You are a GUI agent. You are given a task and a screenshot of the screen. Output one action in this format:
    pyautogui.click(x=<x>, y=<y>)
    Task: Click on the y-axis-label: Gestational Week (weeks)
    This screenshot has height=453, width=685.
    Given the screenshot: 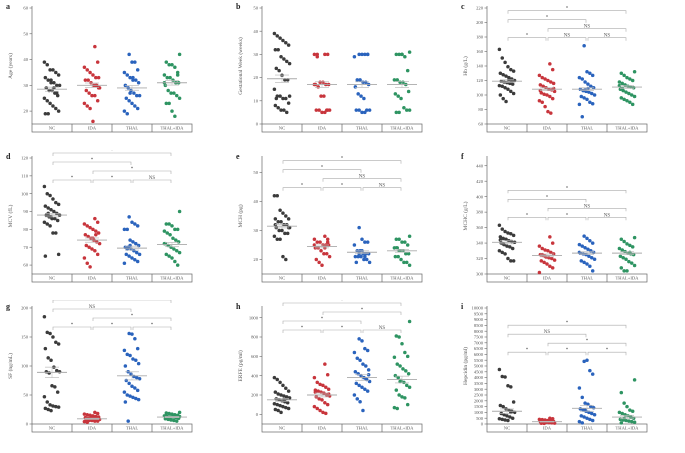 What is the action you would take?
    pyautogui.click(x=240, y=66)
    